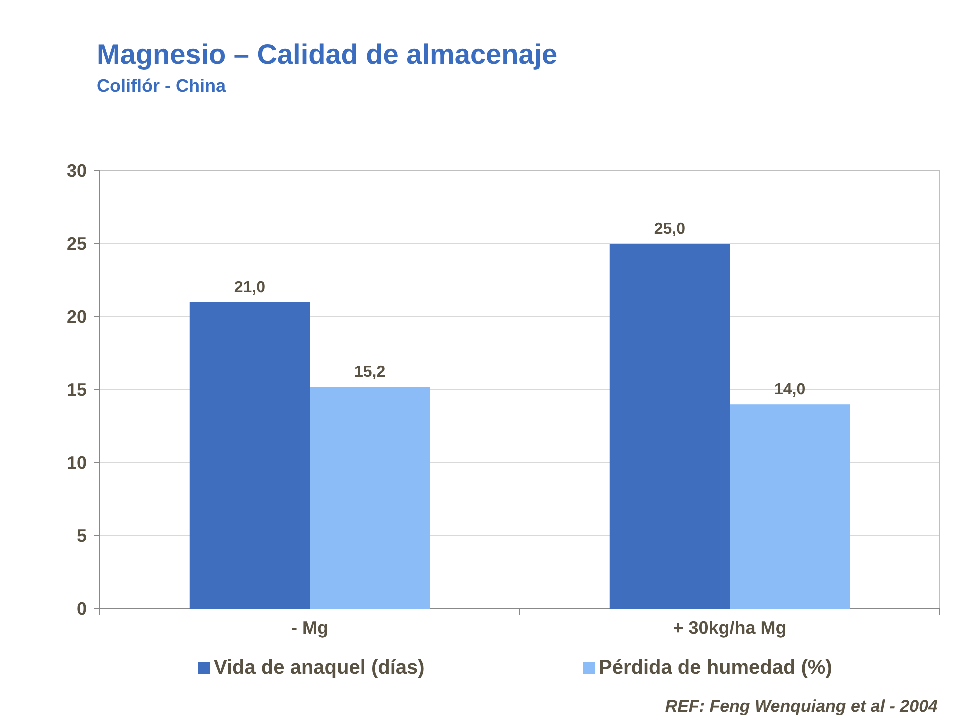 The width and height of the screenshot is (960, 720). What do you see at coordinates (81, 536) in the screenshot?
I see `y-tick-label: 5` at bounding box center [81, 536].